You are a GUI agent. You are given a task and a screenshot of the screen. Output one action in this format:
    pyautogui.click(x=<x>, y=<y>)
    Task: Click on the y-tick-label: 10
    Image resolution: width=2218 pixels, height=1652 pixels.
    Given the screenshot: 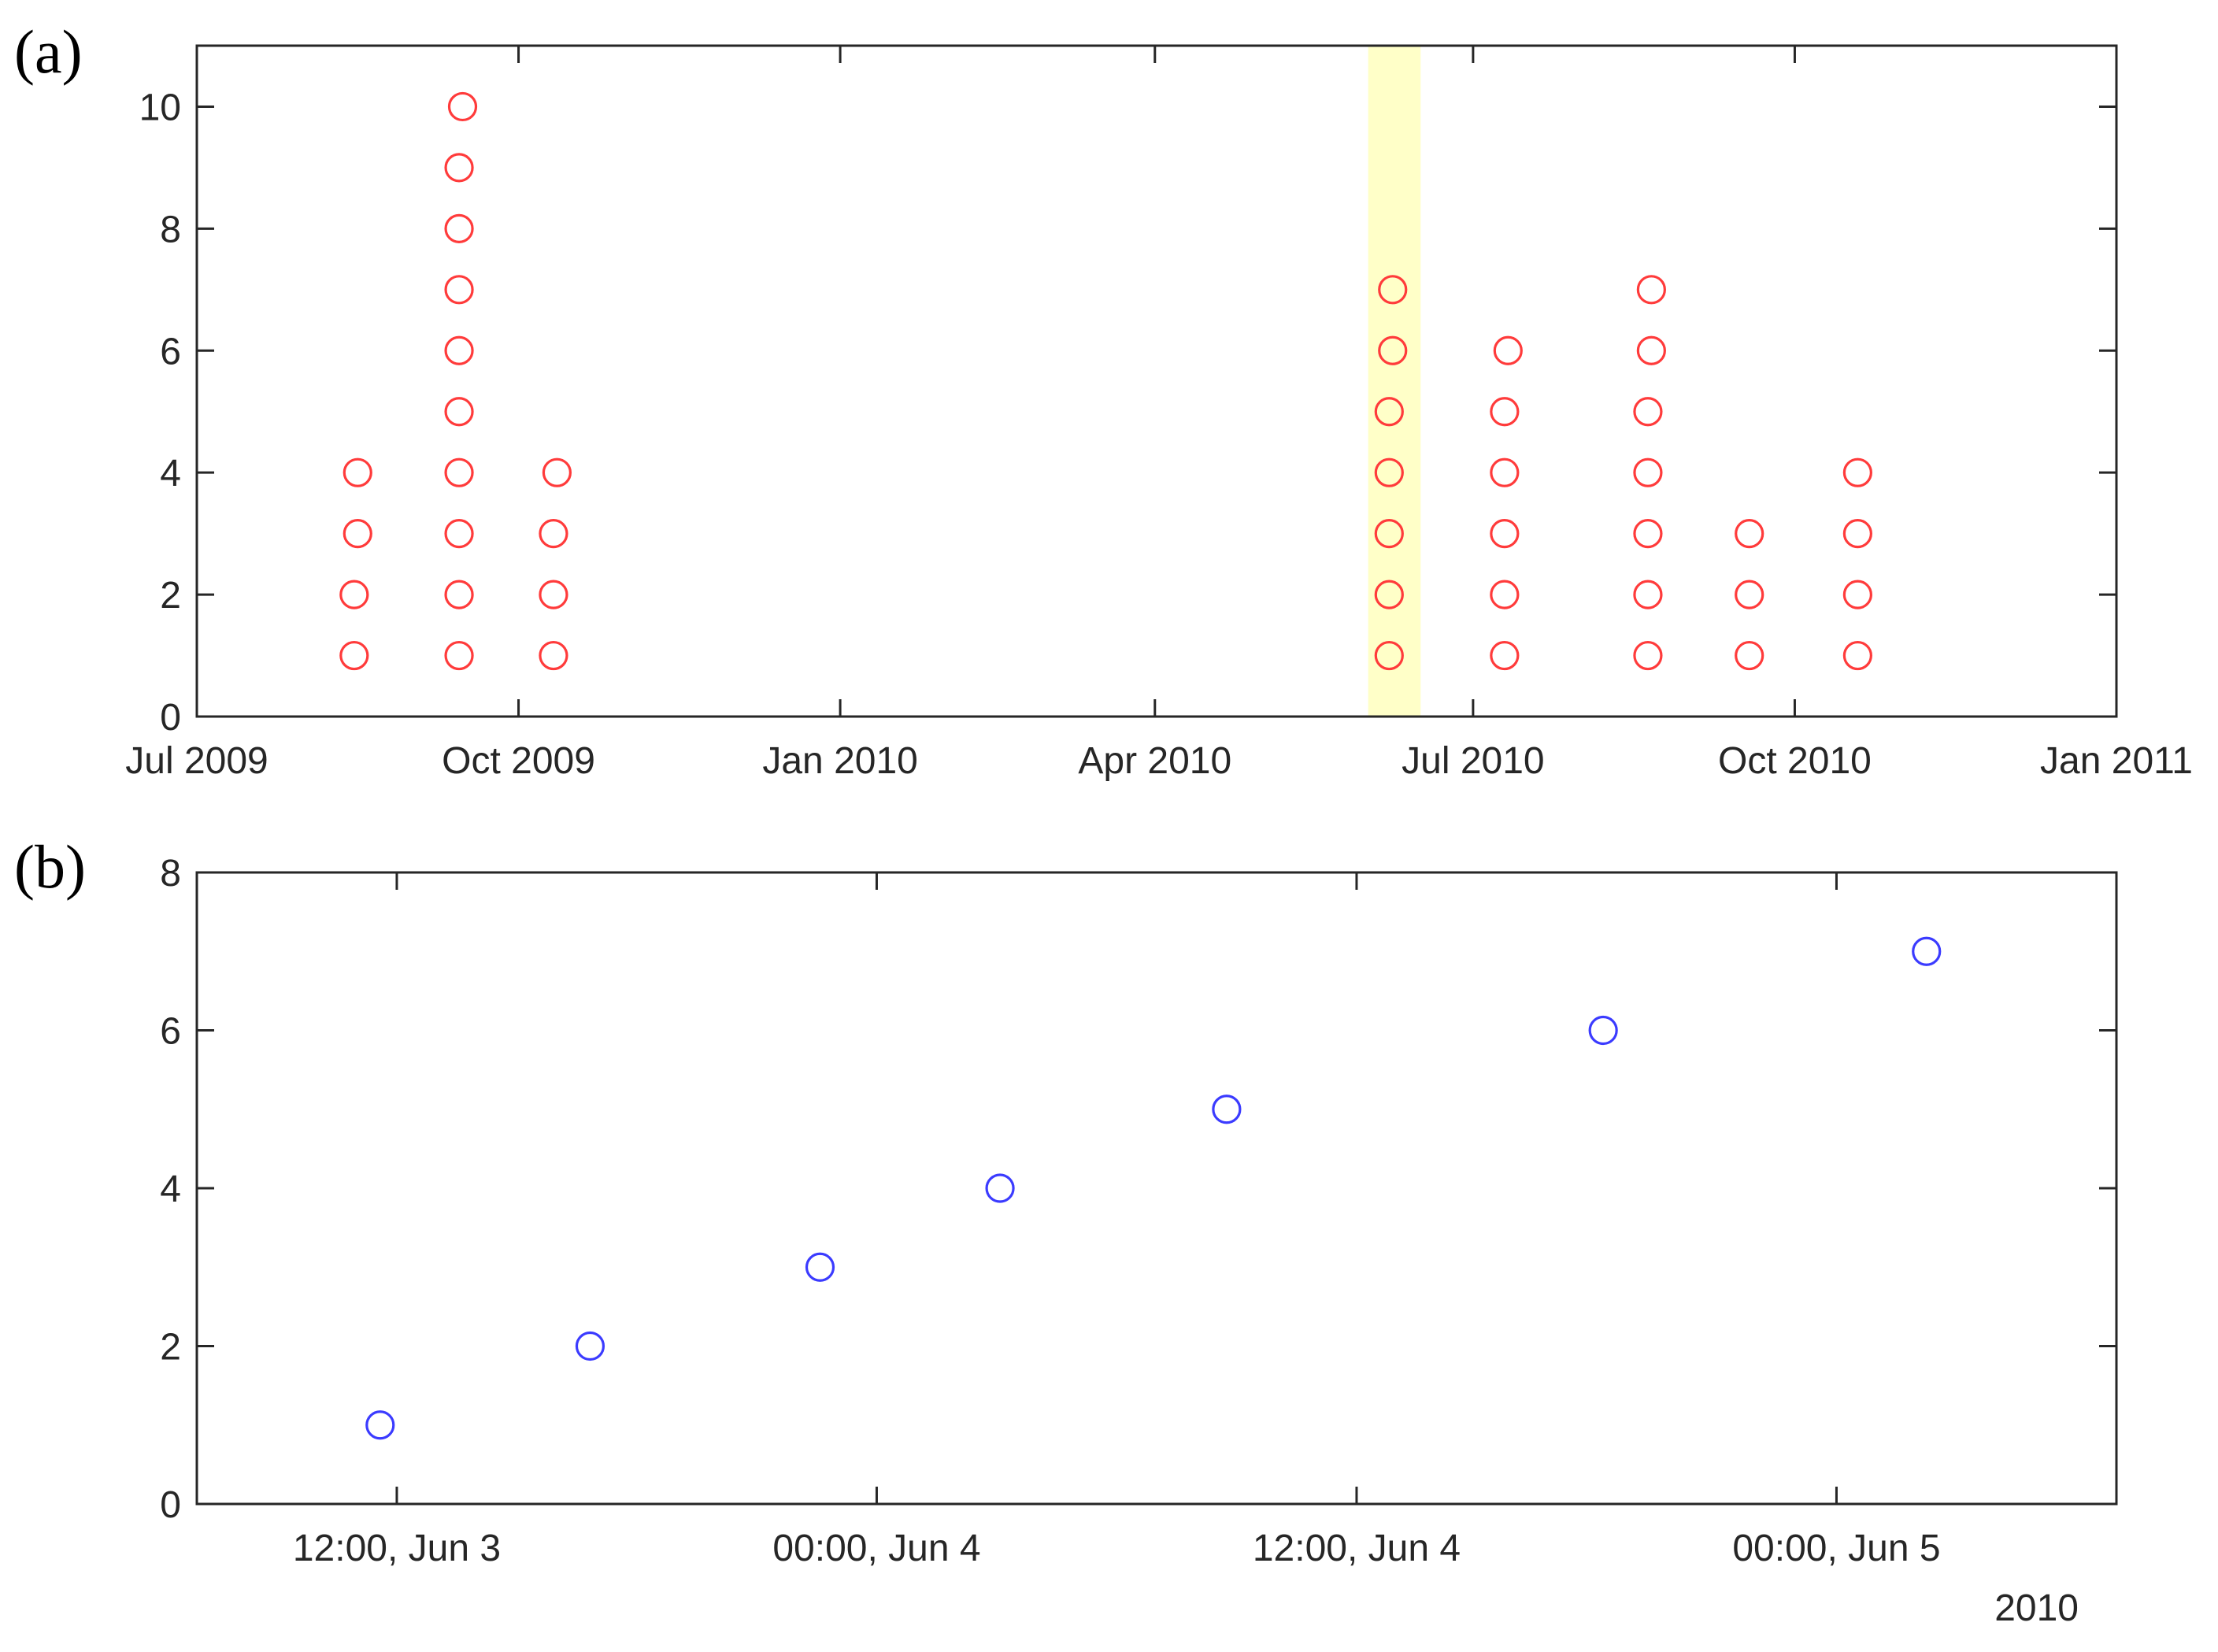 What is the action you would take?
    pyautogui.click(x=160, y=107)
    